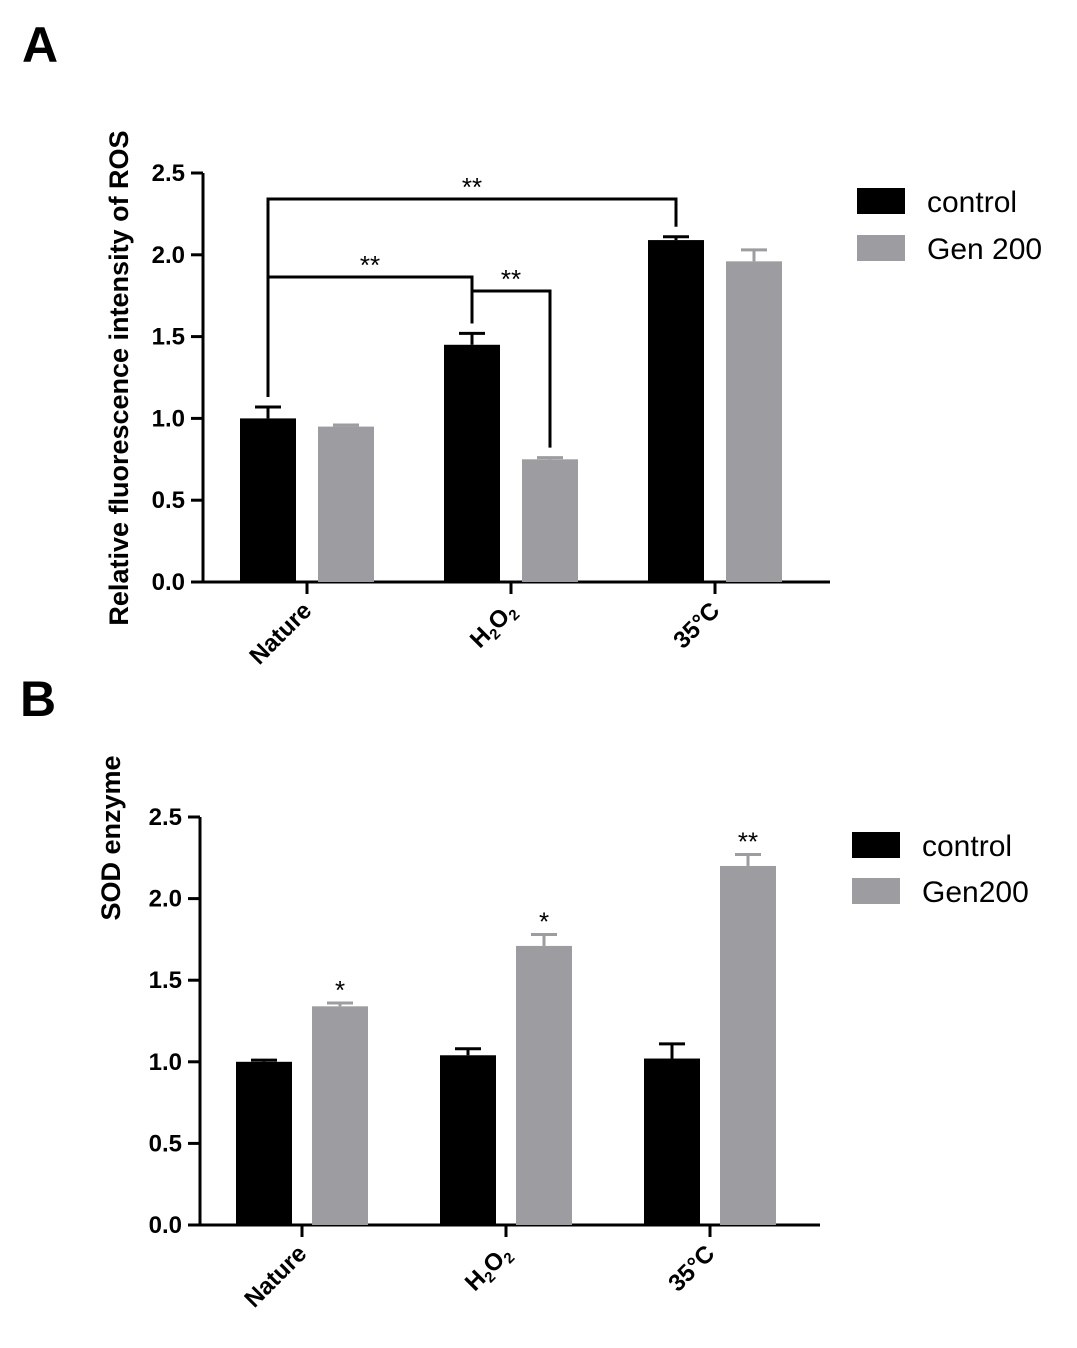 The image size is (1077, 1348). I want to click on significance-star-0: *, so click(340, 990).